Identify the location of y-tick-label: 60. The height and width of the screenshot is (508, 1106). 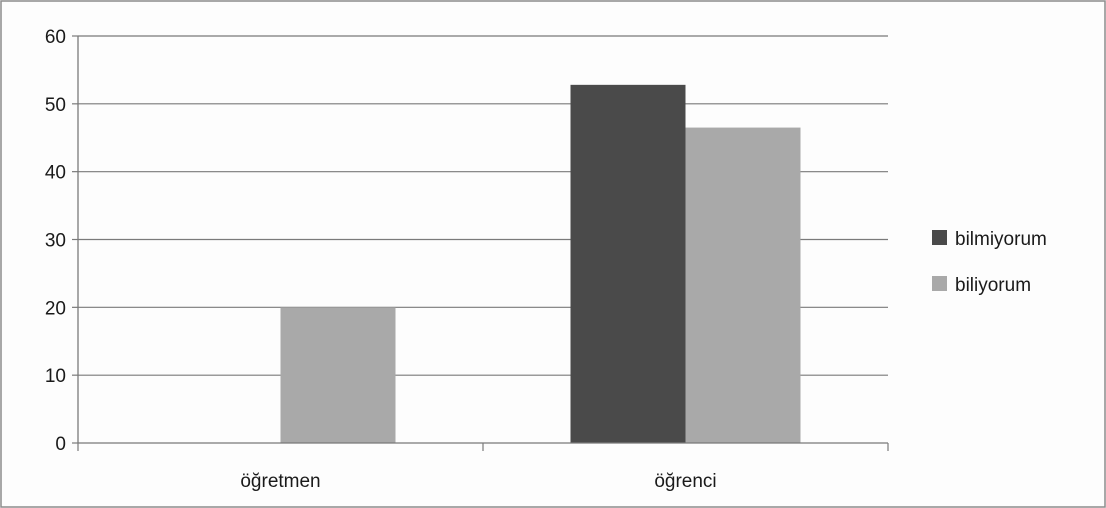
(55, 37).